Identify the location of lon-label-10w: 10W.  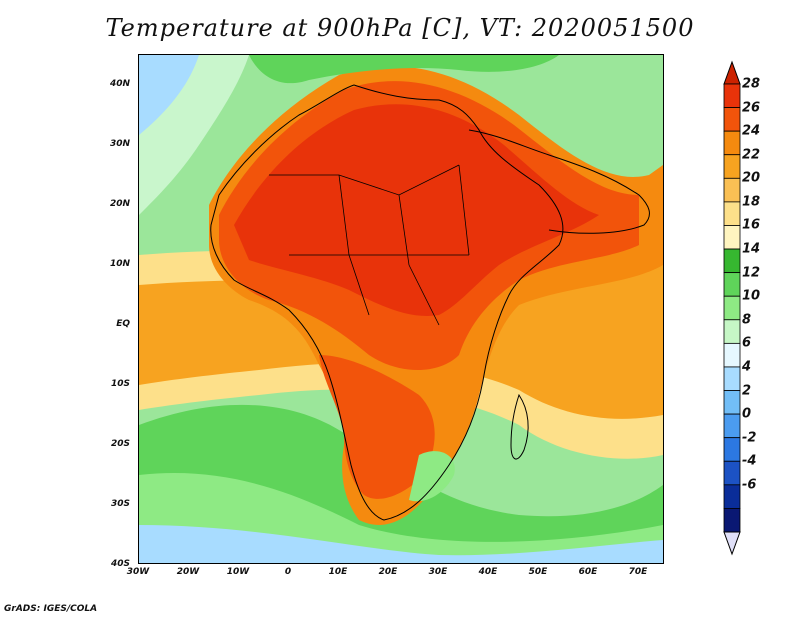
(238, 572).